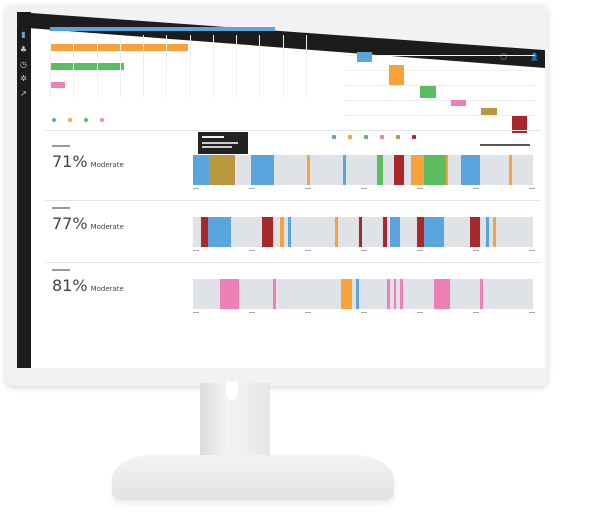 This screenshot has height=522, width=600. What do you see at coordinates (88, 285) in the screenshot?
I see `row-percent: 81% Moderate` at bounding box center [88, 285].